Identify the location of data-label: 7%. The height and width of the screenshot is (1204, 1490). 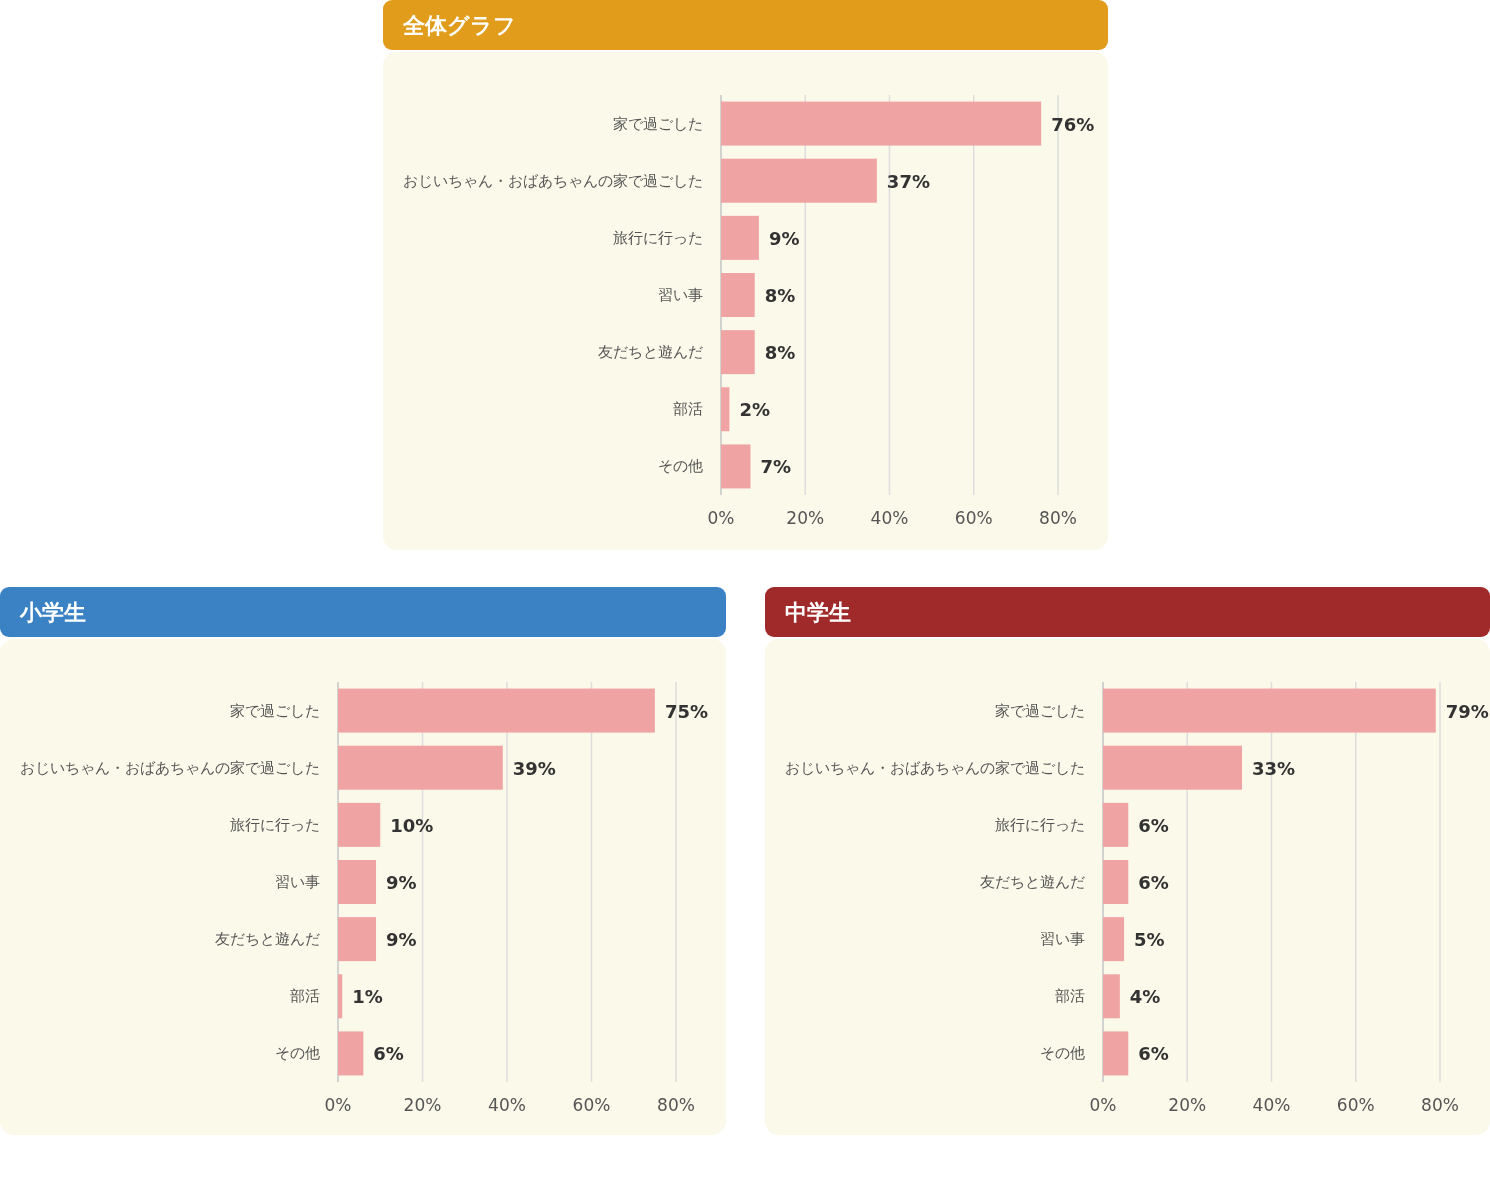
(776, 467).